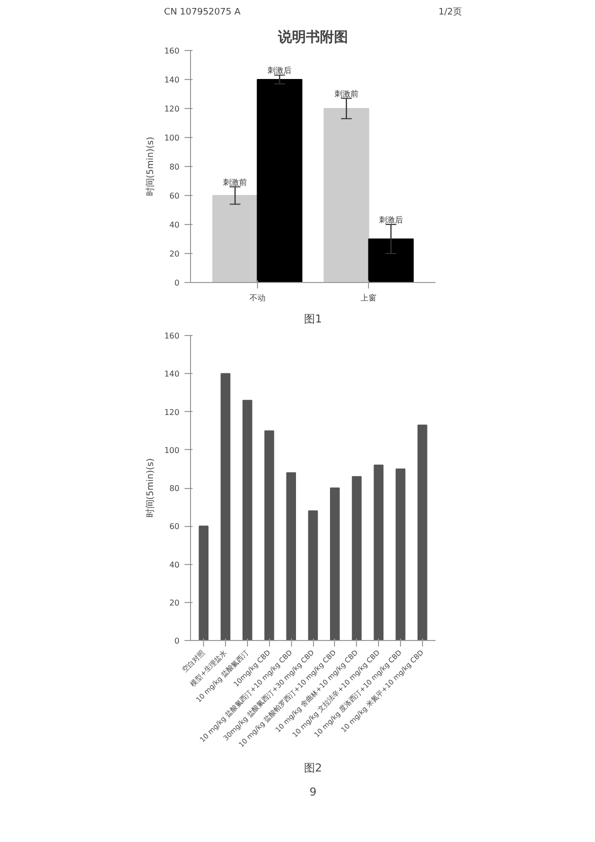 The width and height of the screenshot is (595, 842). I want to click on text: 刺激后, so click(390, 220).